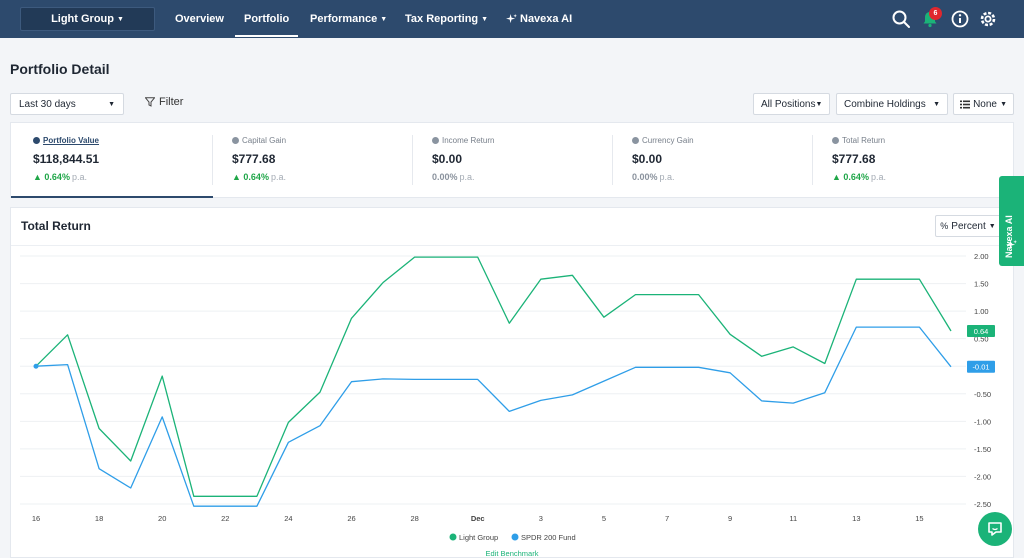 The width and height of the screenshot is (1024, 558). What do you see at coordinates (901, 19) in the screenshot?
I see `search-icon` at bounding box center [901, 19].